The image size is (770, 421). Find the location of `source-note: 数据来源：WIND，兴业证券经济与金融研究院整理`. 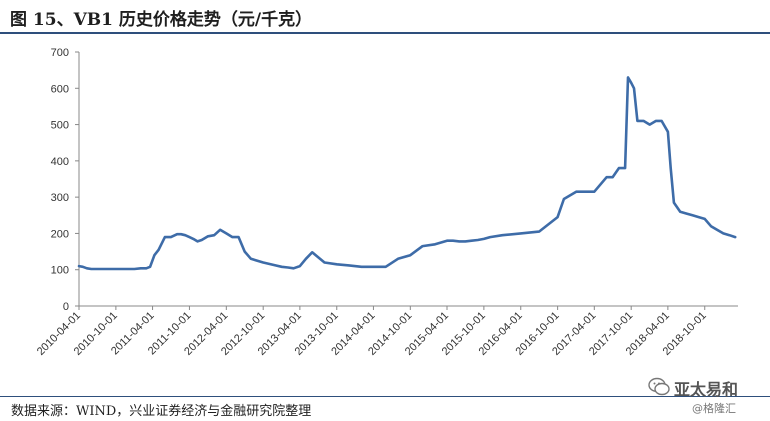

source-note: 数据来源：WIND，兴业证券经济与金融研究院整理 is located at coordinates (161, 411).